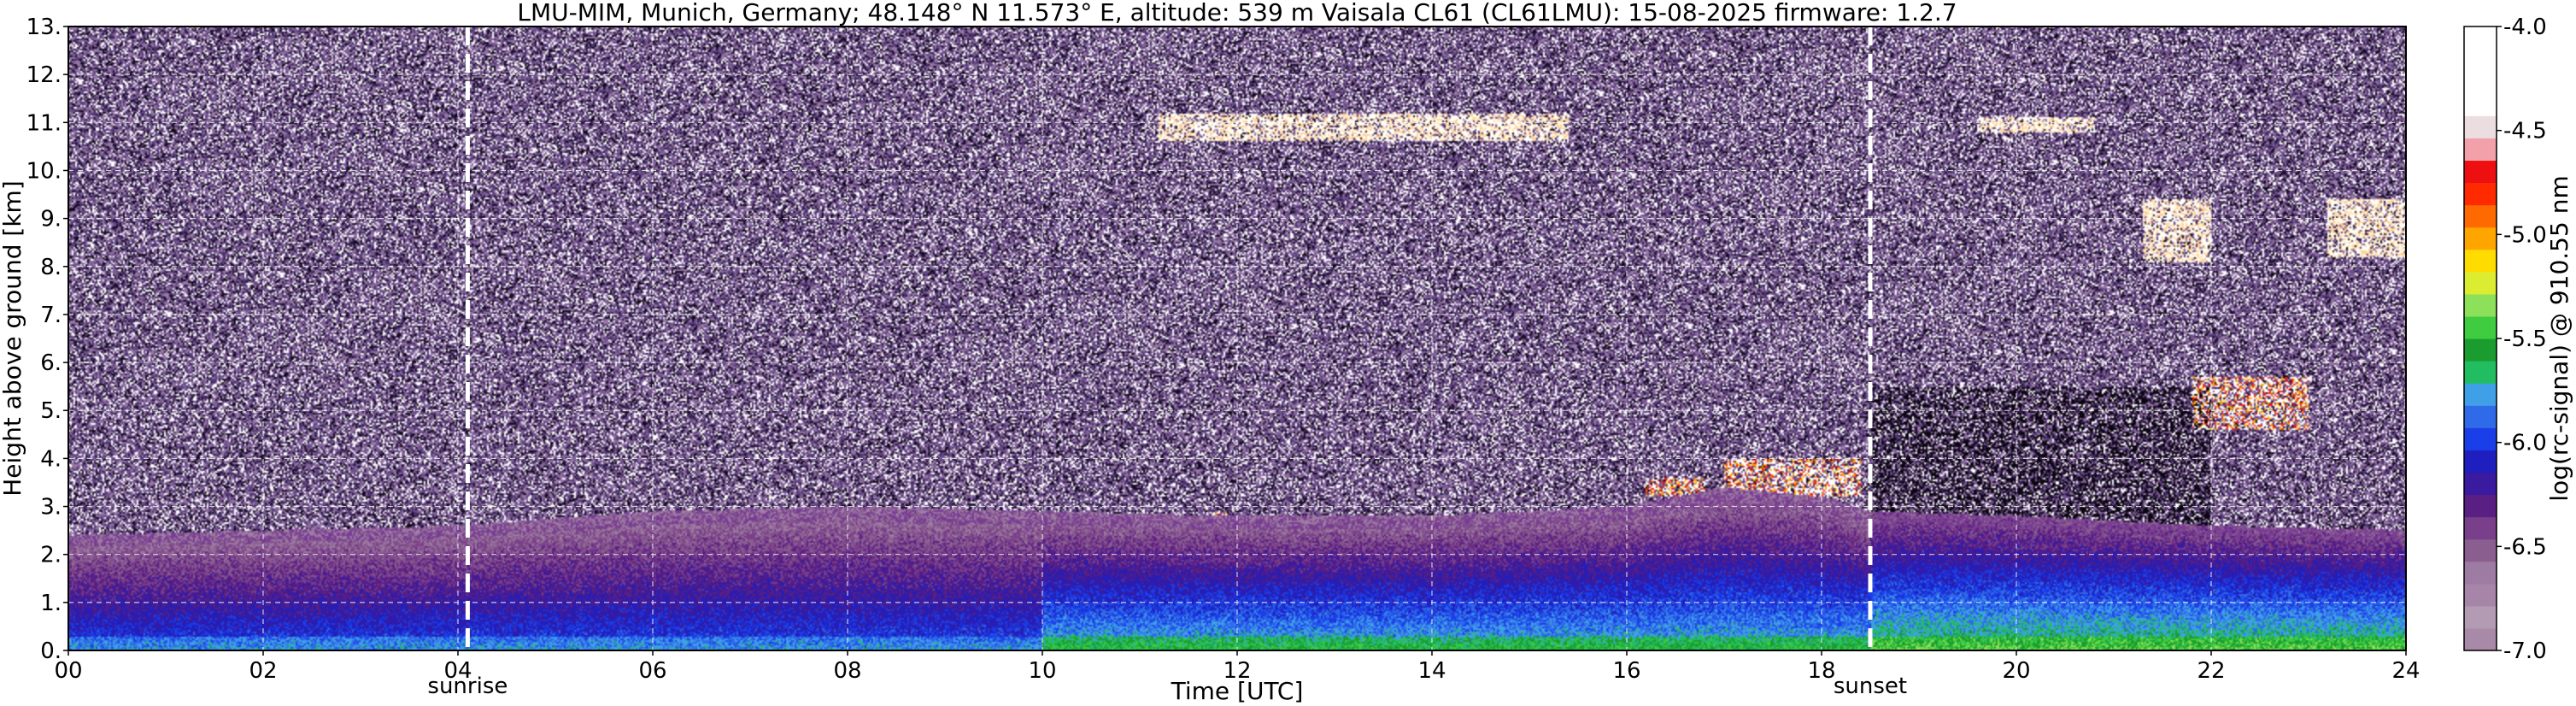 The image size is (2576, 706). I want to click on y-tick-label: 4., so click(51, 459).